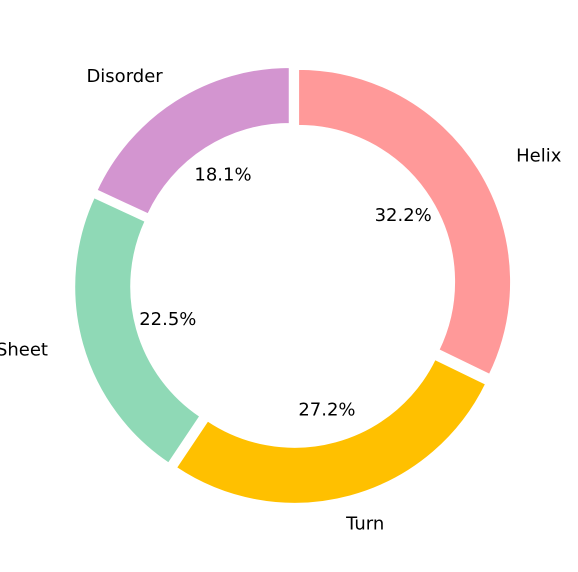  What do you see at coordinates (137, 330) in the screenshot?
I see `slice-sheet` at bounding box center [137, 330].